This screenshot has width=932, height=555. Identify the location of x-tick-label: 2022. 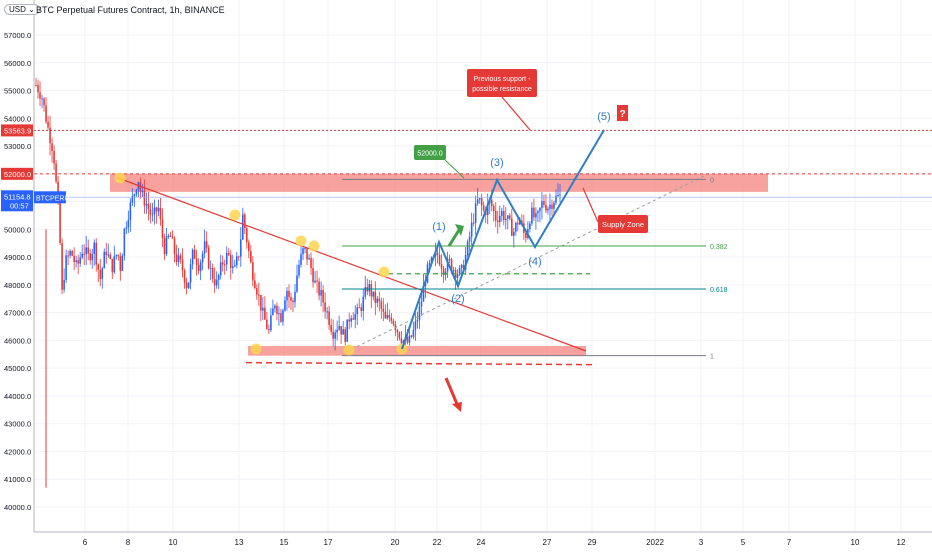
(655, 542).